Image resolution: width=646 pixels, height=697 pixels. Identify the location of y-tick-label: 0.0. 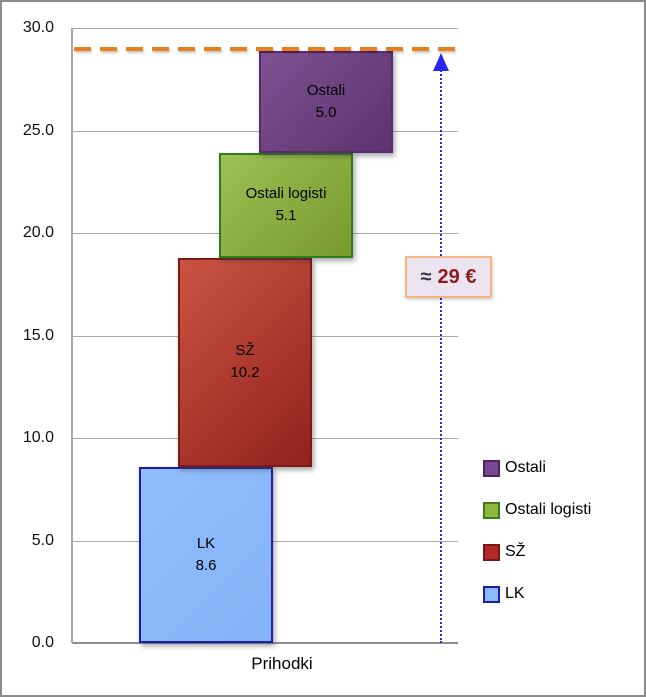
(42, 642).